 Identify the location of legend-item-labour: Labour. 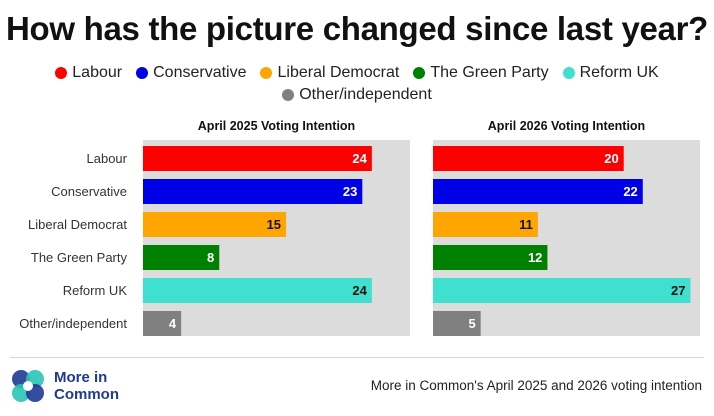
(88, 73).